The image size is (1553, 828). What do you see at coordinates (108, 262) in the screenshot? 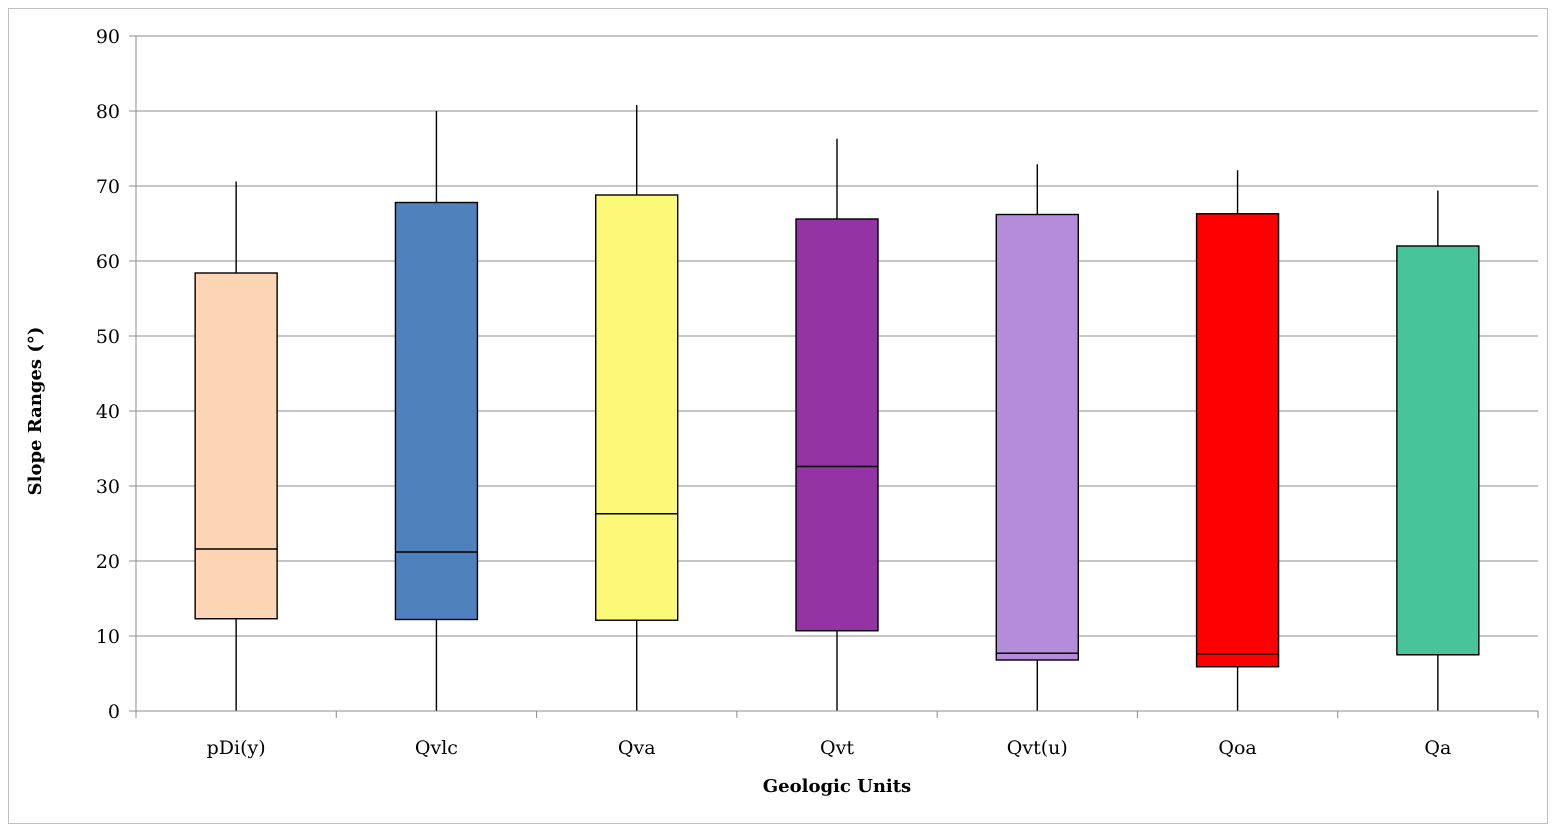
I see `y-tick-label-60: 60` at bounding box center [108, 262].